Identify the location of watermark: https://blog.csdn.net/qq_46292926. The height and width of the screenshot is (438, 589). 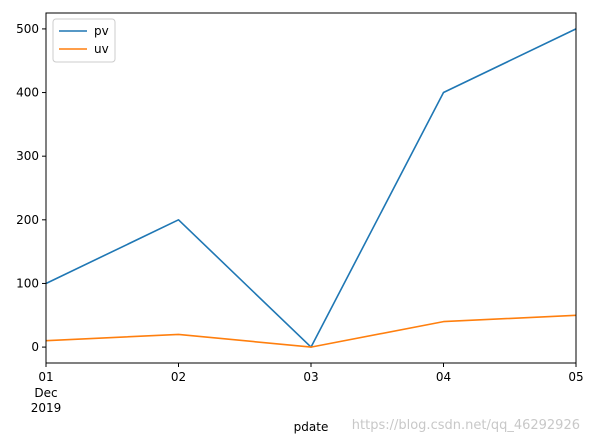
(466, 425).